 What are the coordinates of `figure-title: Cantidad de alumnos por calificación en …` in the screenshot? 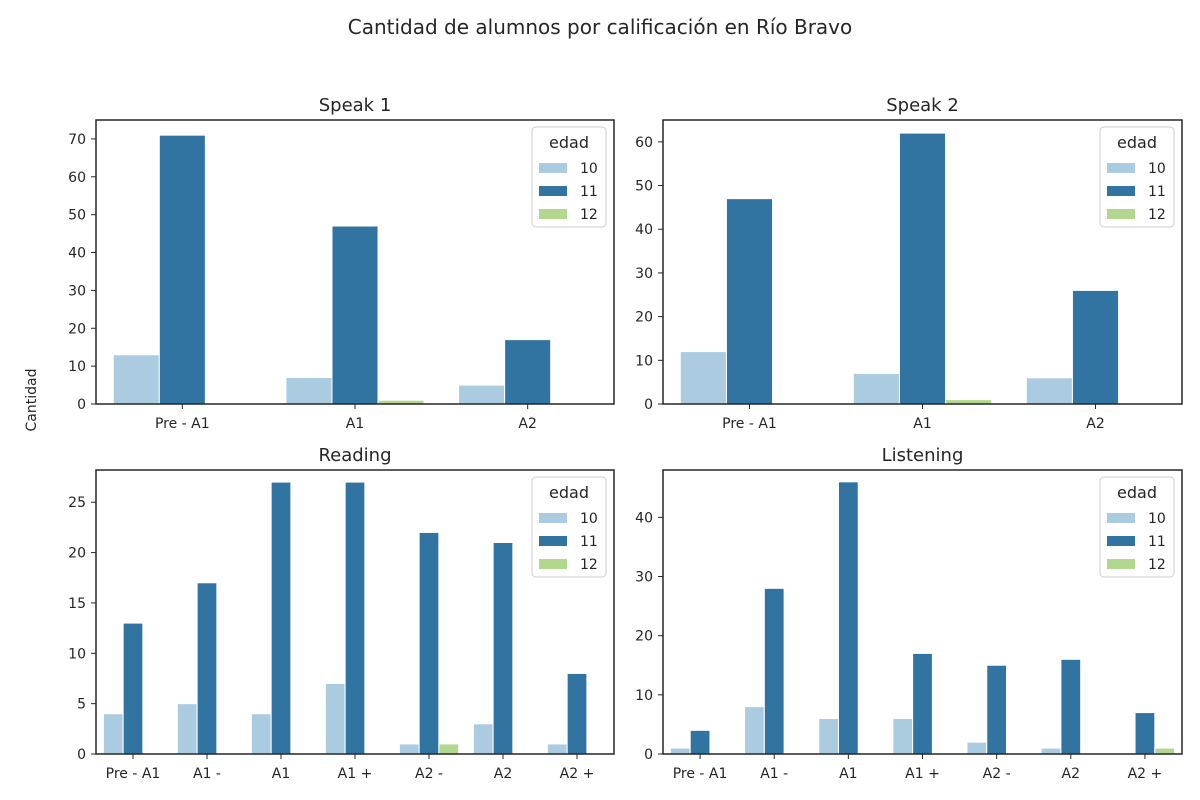 It's located at (600, 27).